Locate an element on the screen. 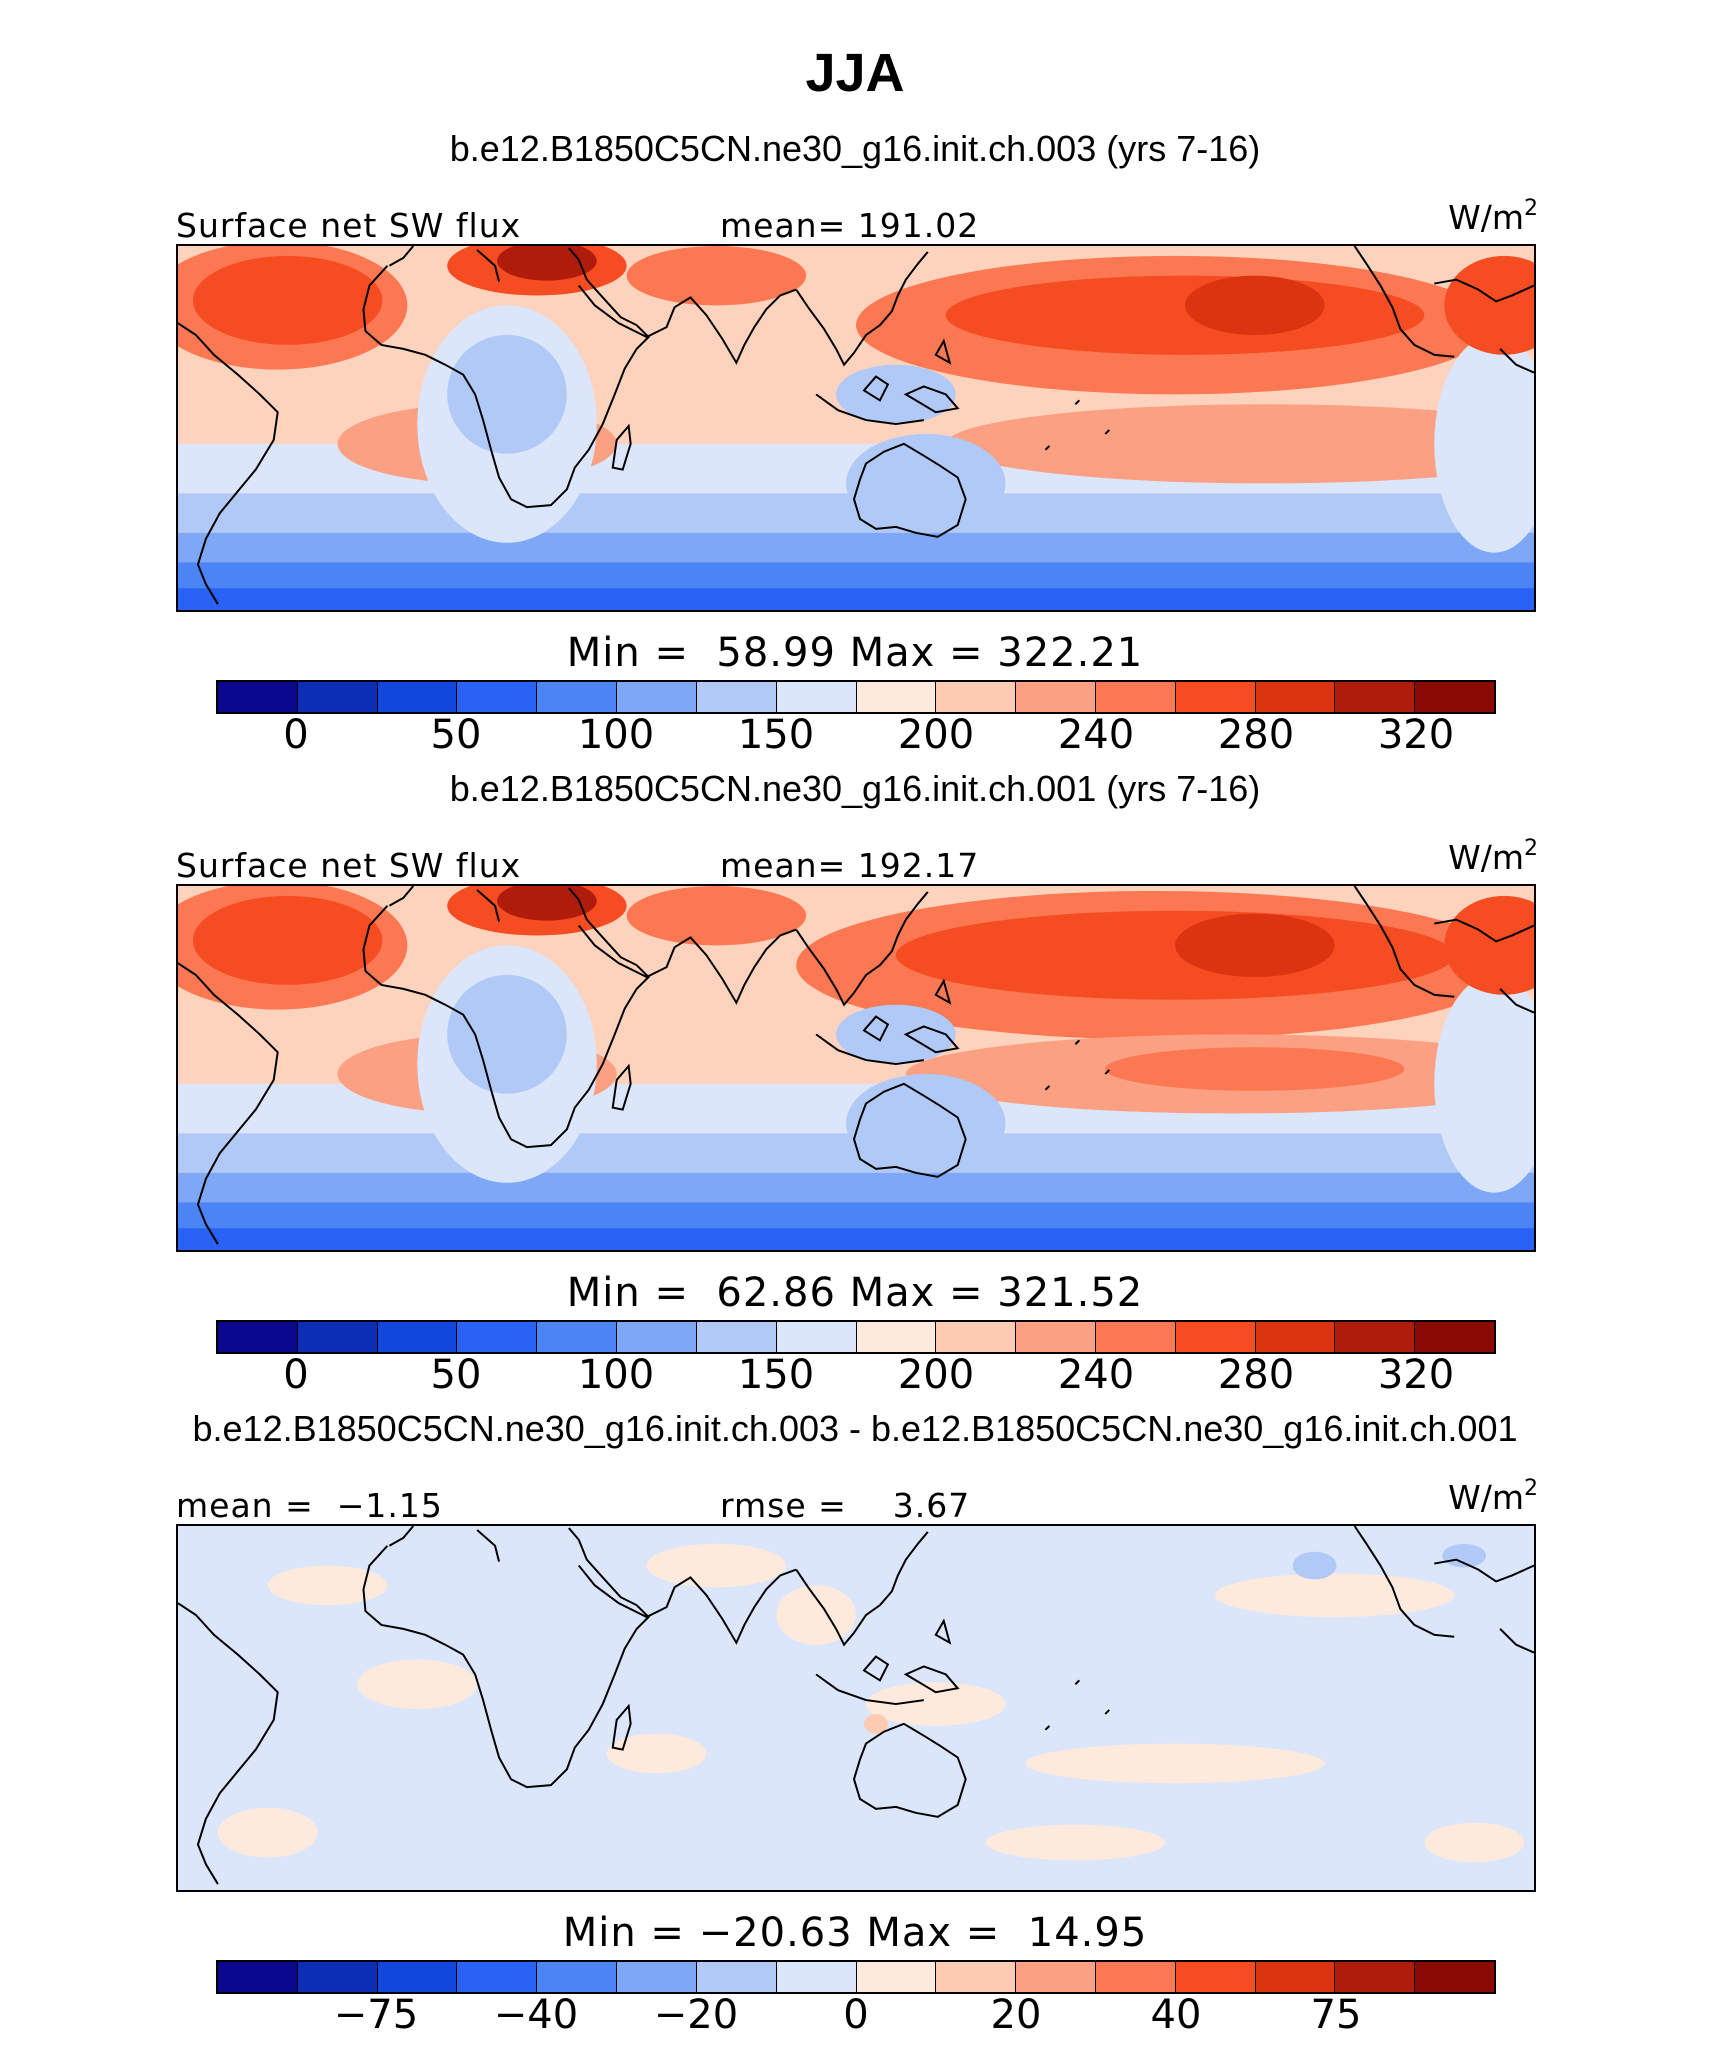  colorbar-tick-label: −75 is located at coordinates (376, 2015).